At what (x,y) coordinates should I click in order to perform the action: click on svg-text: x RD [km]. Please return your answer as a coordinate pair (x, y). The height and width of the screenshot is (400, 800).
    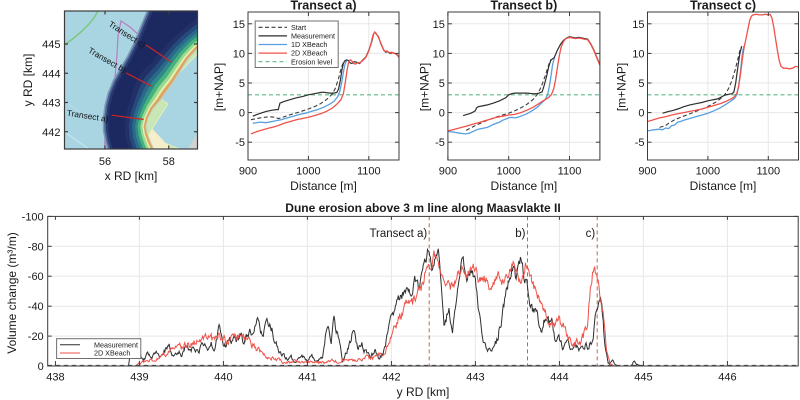
    Looking at the image, I should click on (131, 176).